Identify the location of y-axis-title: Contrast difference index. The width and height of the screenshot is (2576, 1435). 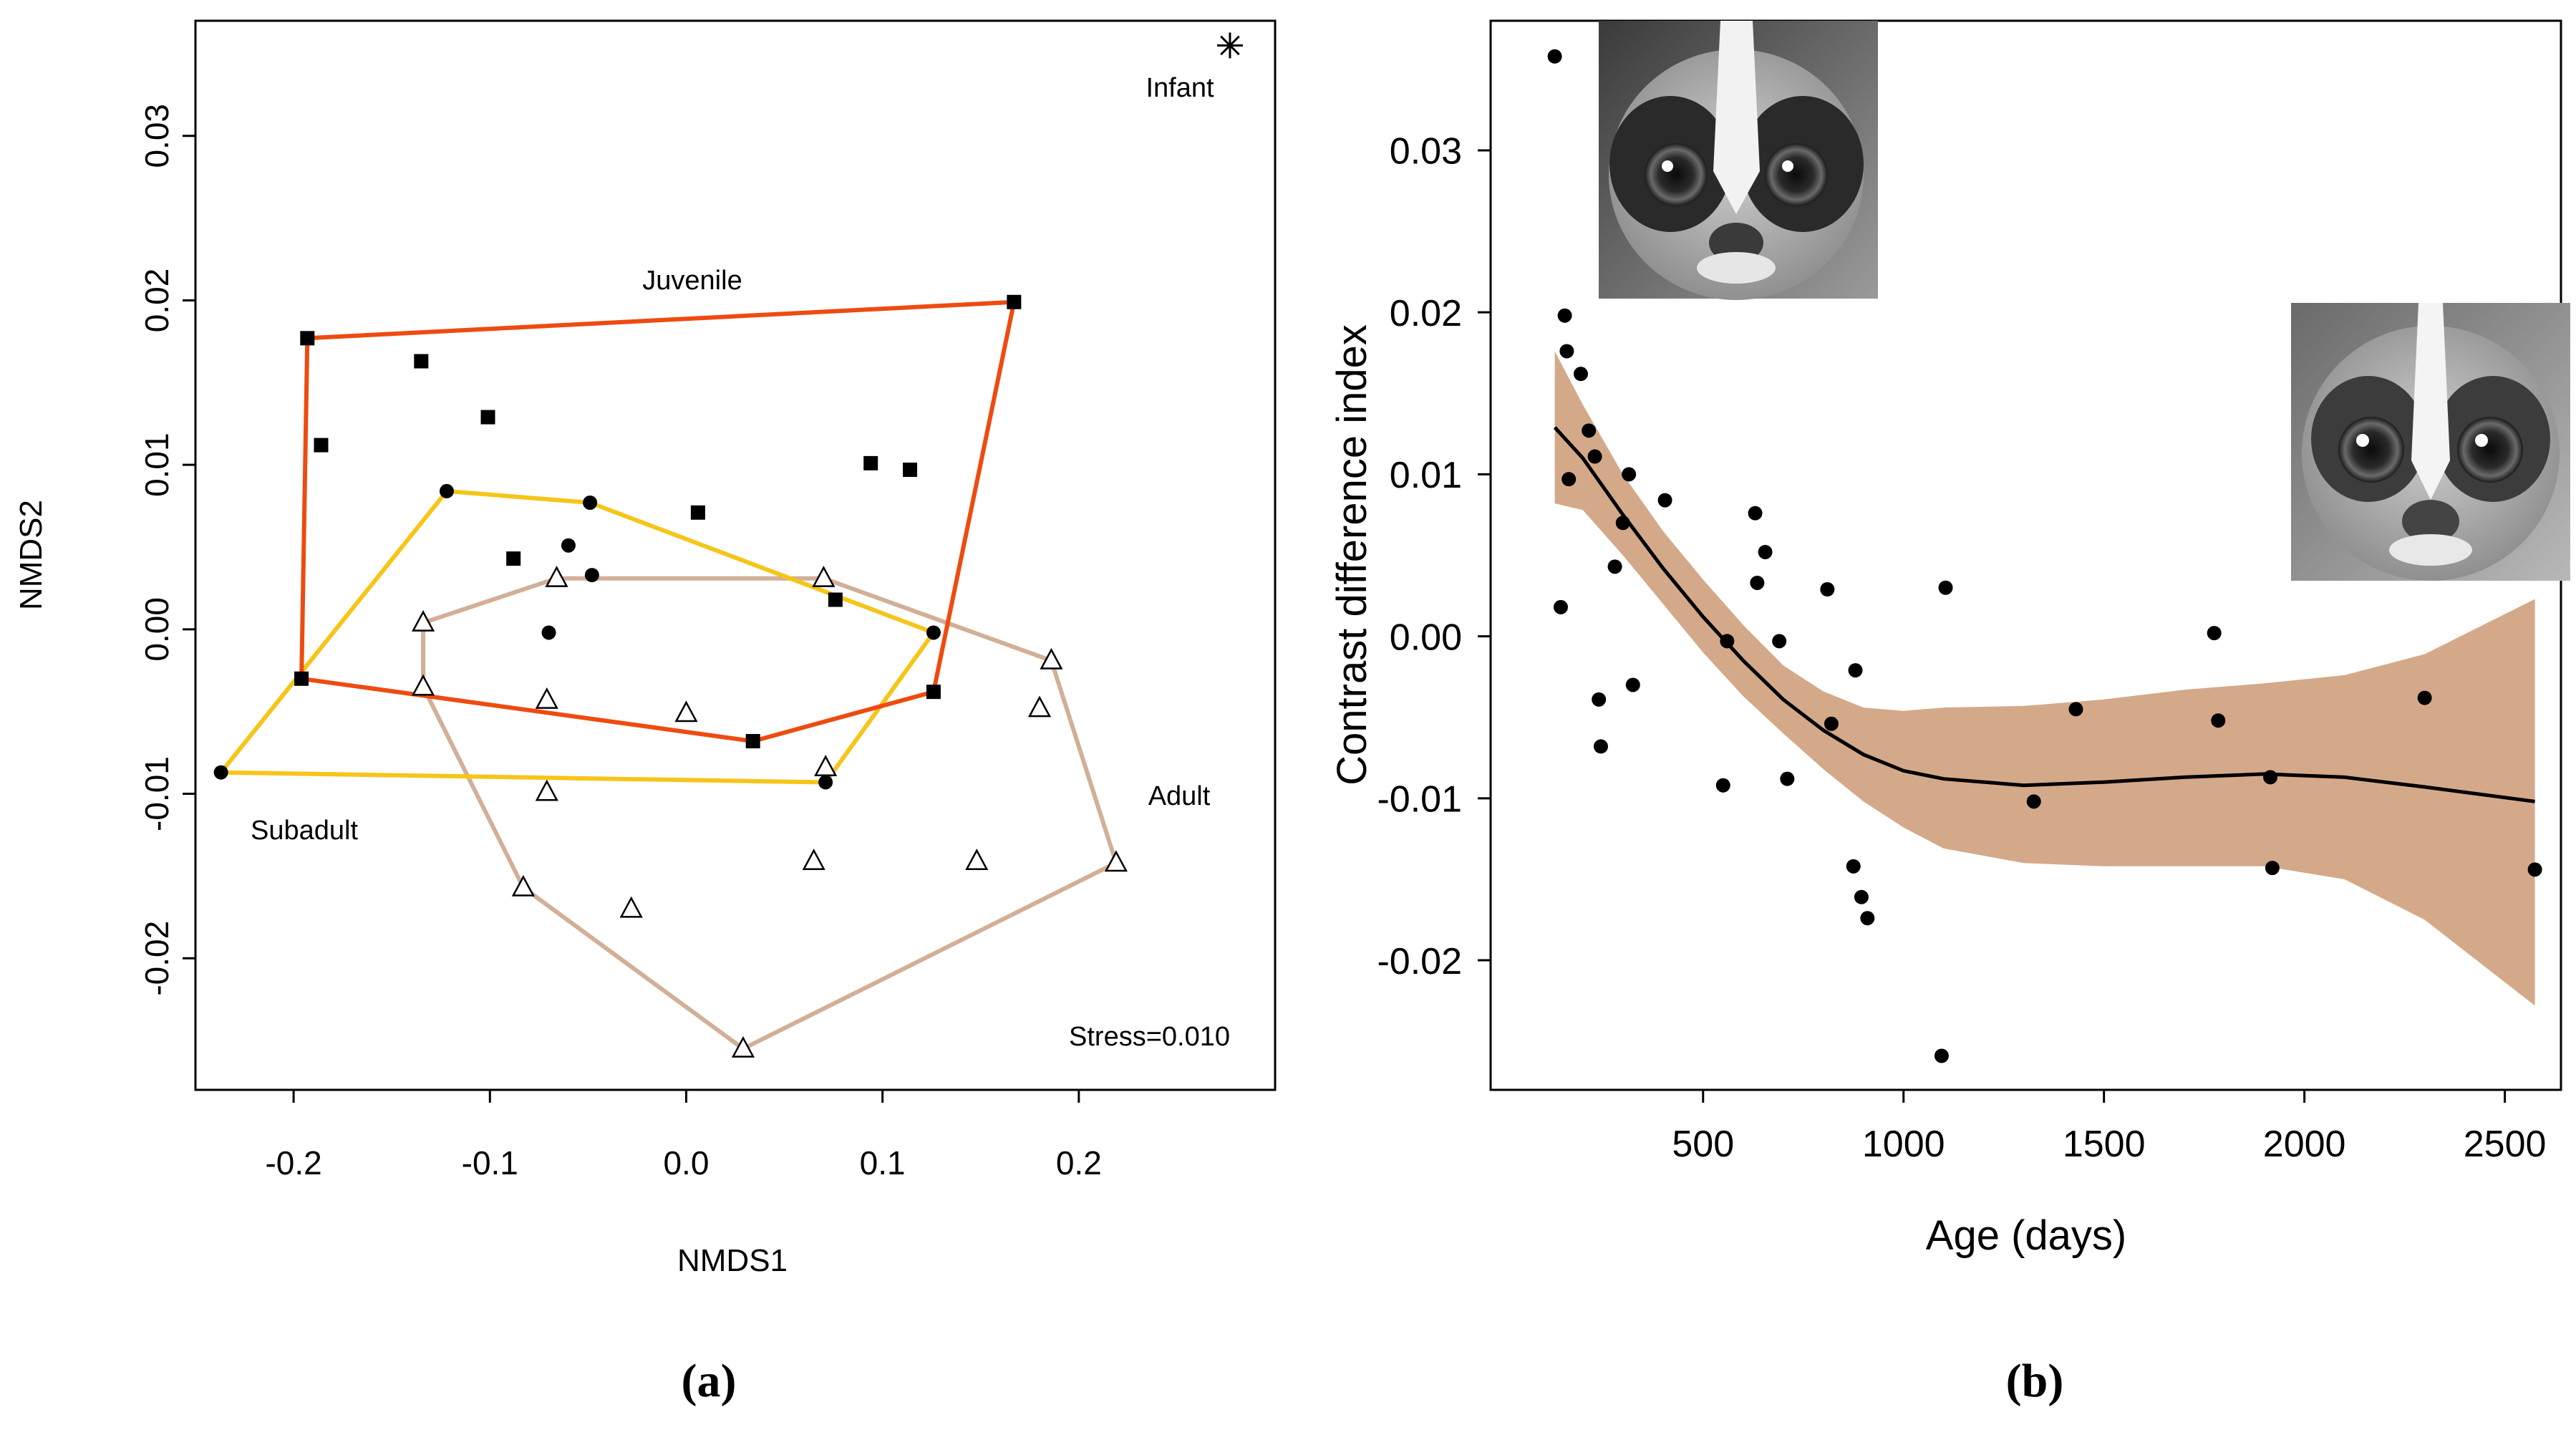
(1352, 555).